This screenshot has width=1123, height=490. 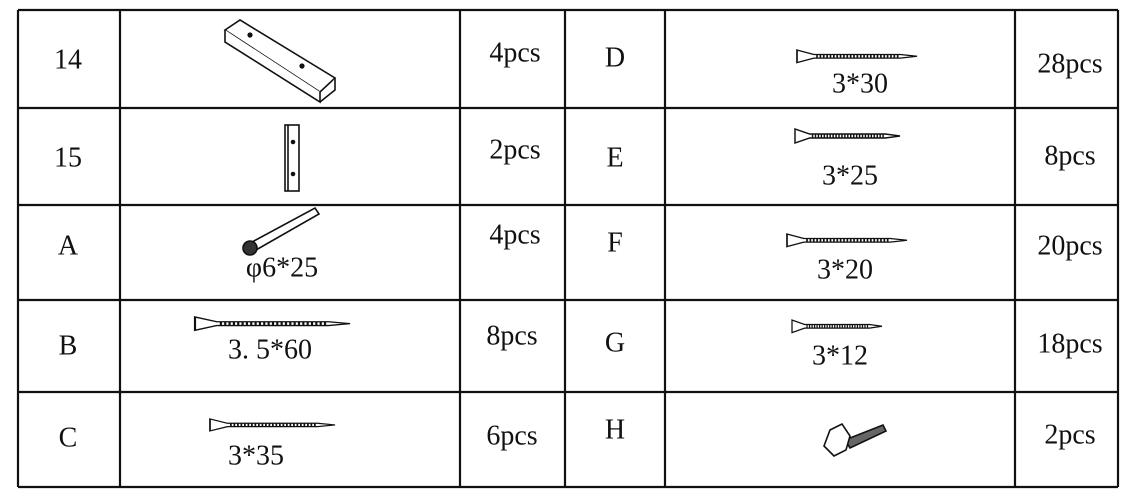 I want to click on size-label: 3*20, so click(x=845, y=269).